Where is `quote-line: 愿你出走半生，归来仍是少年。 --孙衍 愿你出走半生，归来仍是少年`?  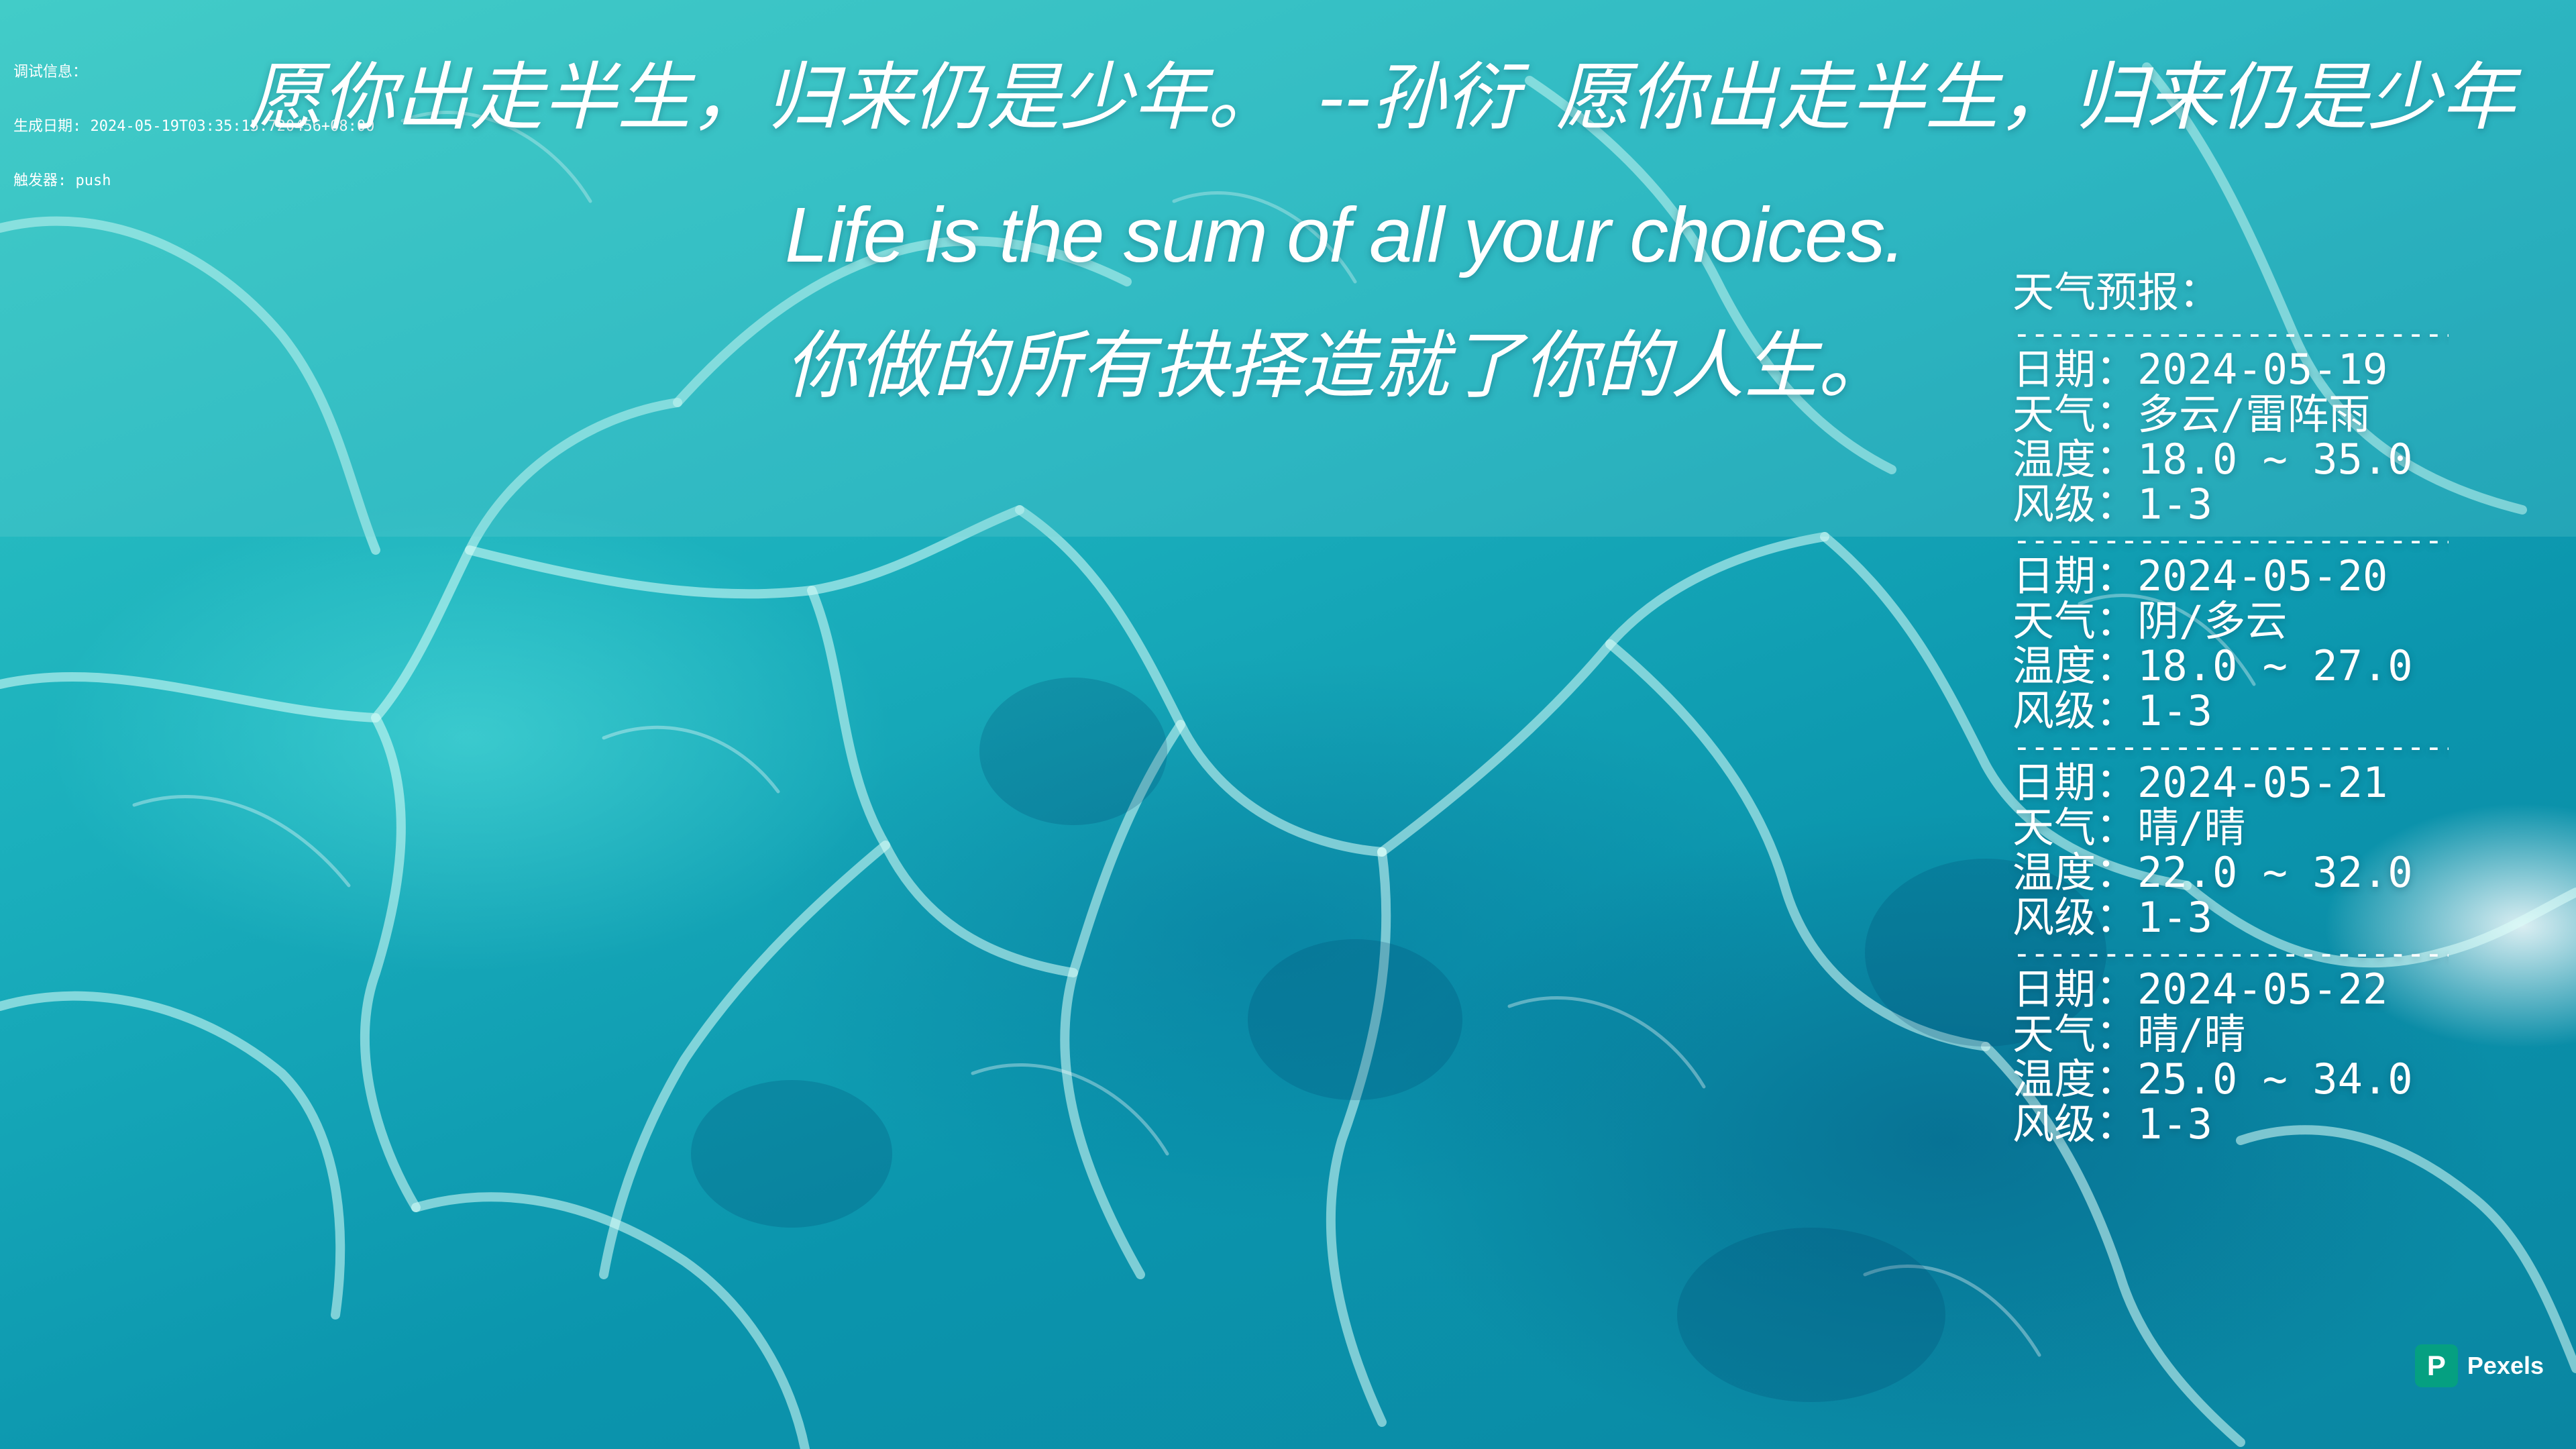
quote-line: 愿你出走半生，归来仍是少年。 --孙衍 愿你出走半生，归来仍是少年 is located at coordinates (1381, 97).